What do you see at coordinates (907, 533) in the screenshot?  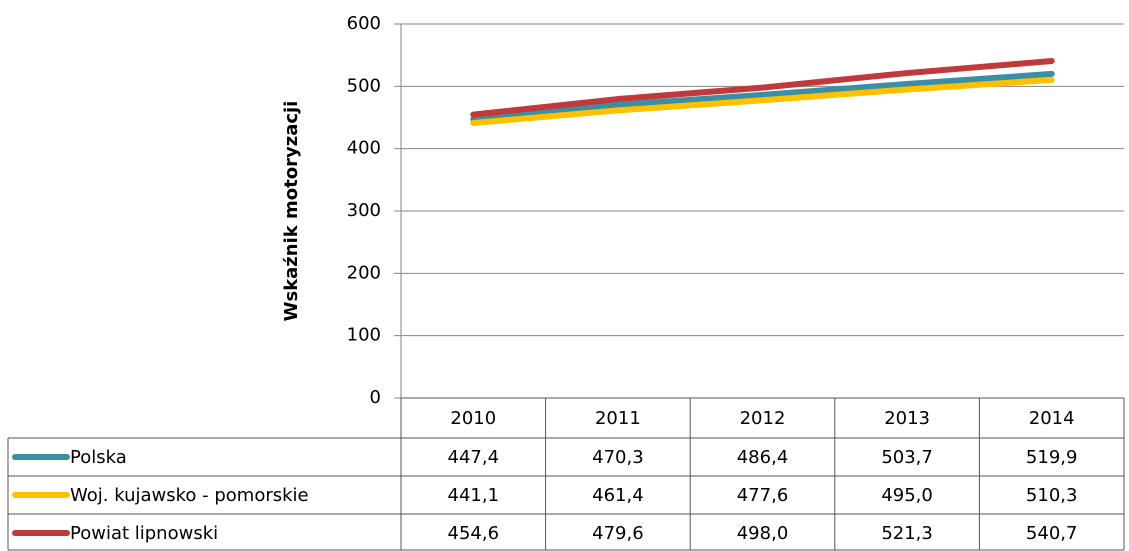 I see `data-label: 521,3` at bounding box center [907, 533].